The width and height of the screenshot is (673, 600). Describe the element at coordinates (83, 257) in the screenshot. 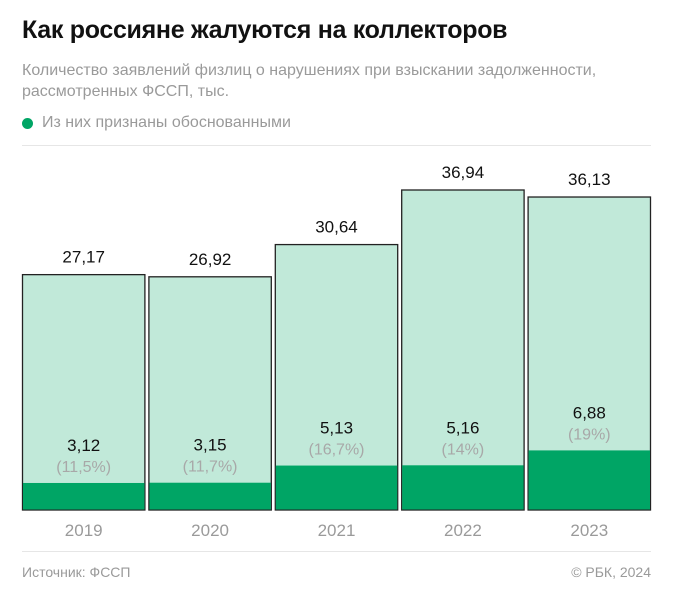

I see `total-label: 27,17` at that location.